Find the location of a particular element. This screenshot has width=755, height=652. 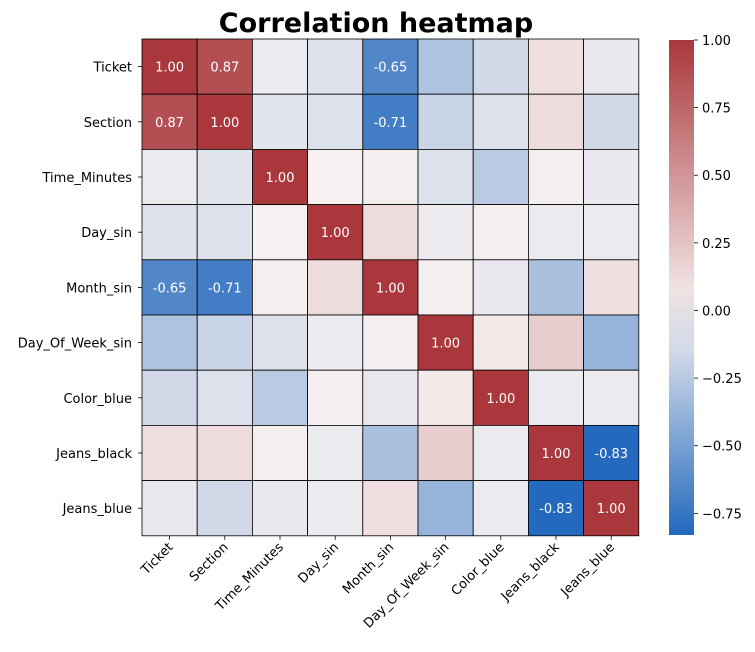

colorbar-tick-label: 1.00 is located at coordinates (716, 41).